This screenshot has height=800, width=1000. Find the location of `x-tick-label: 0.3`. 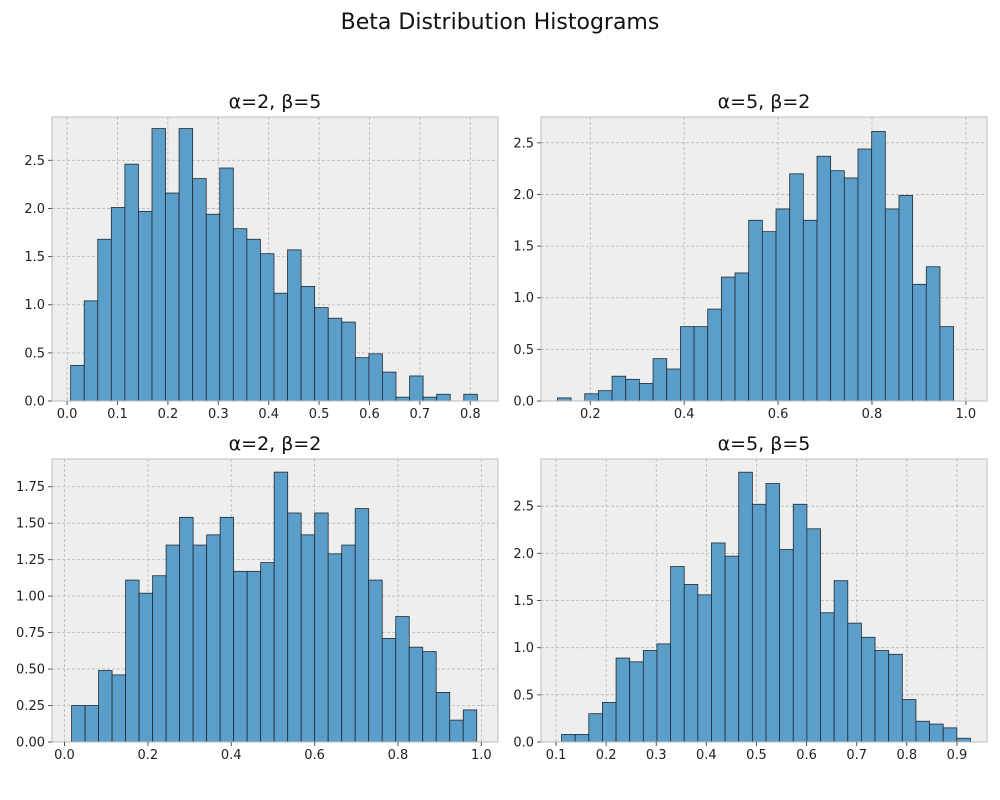

x-tick-label: 0.3 is located at coordinates (218, 414).